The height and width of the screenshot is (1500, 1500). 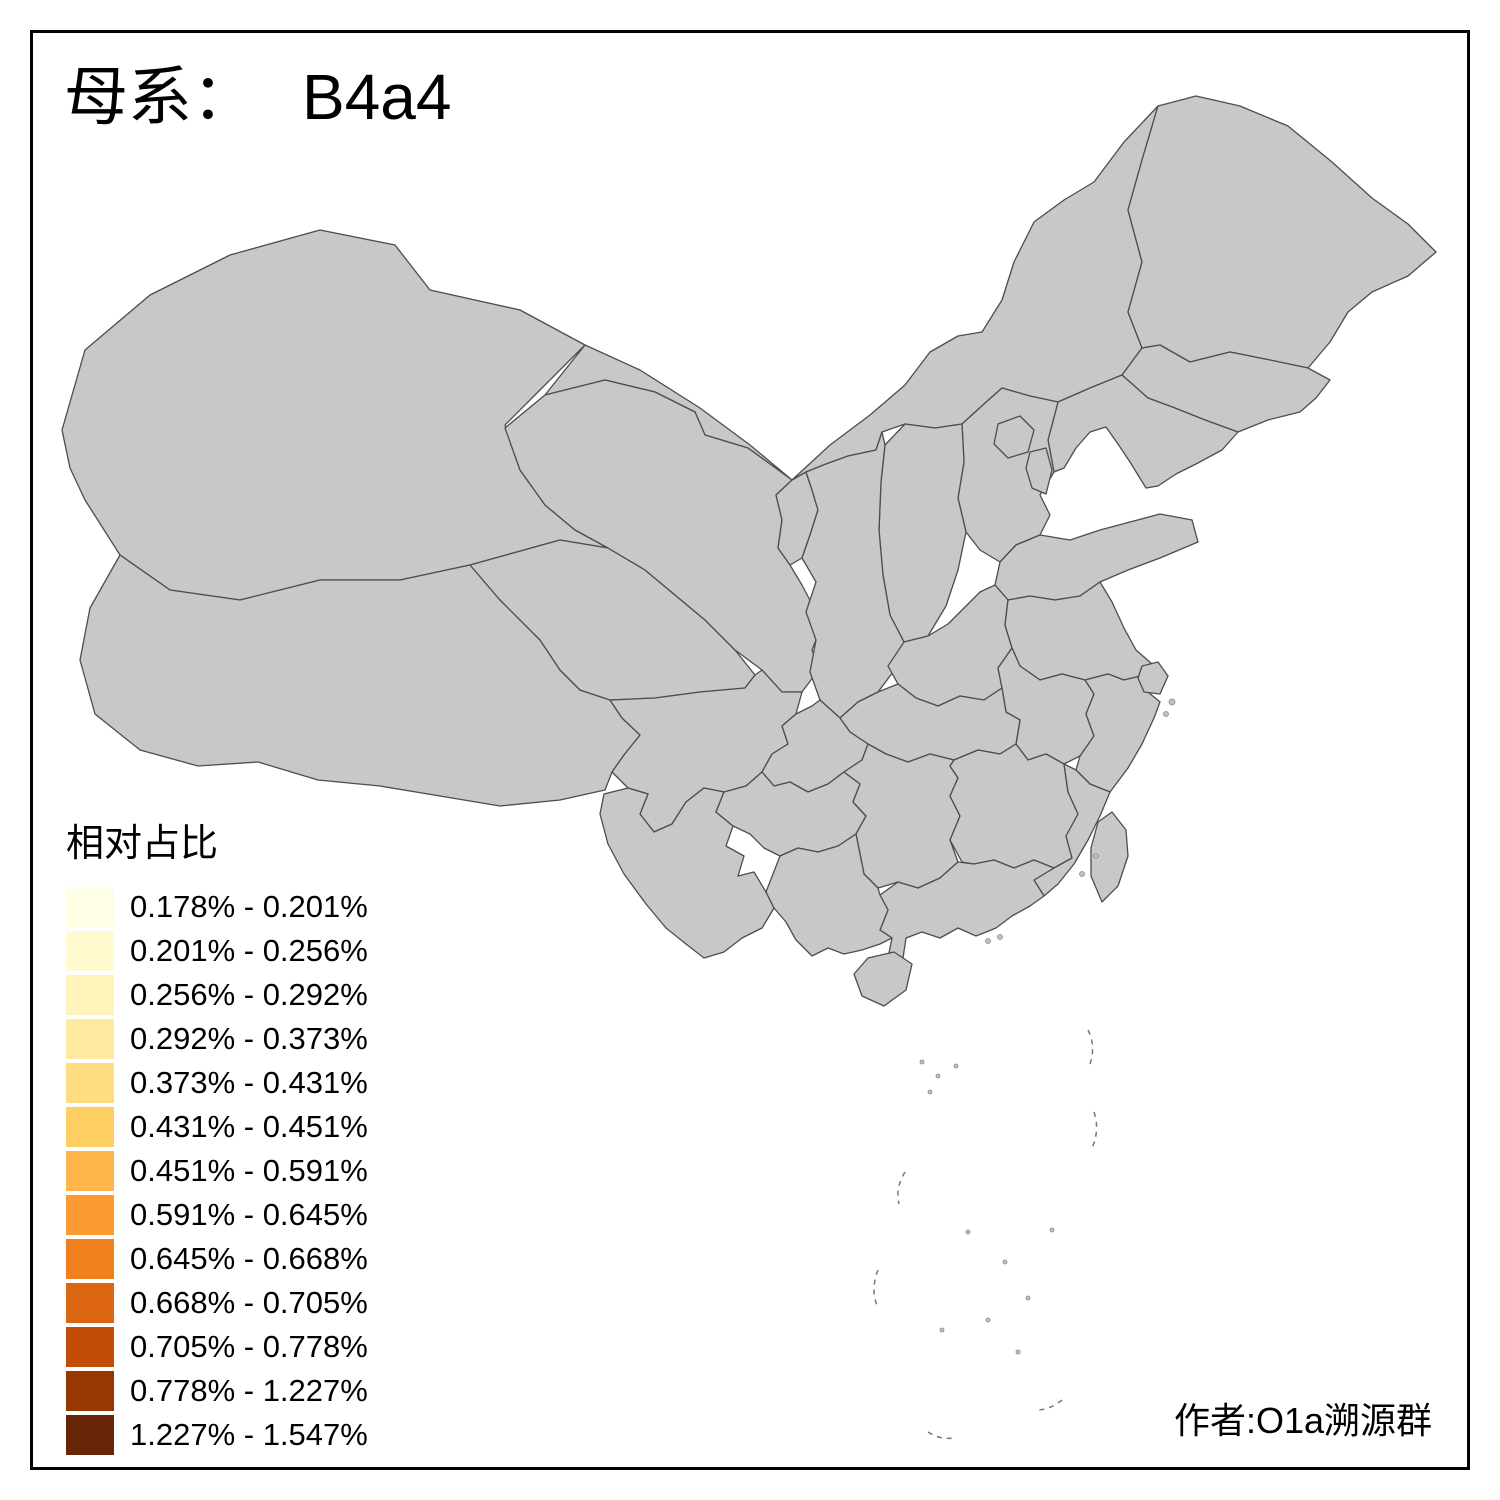 I want to click on province-jiangsu, so click(x=1081, y=631).